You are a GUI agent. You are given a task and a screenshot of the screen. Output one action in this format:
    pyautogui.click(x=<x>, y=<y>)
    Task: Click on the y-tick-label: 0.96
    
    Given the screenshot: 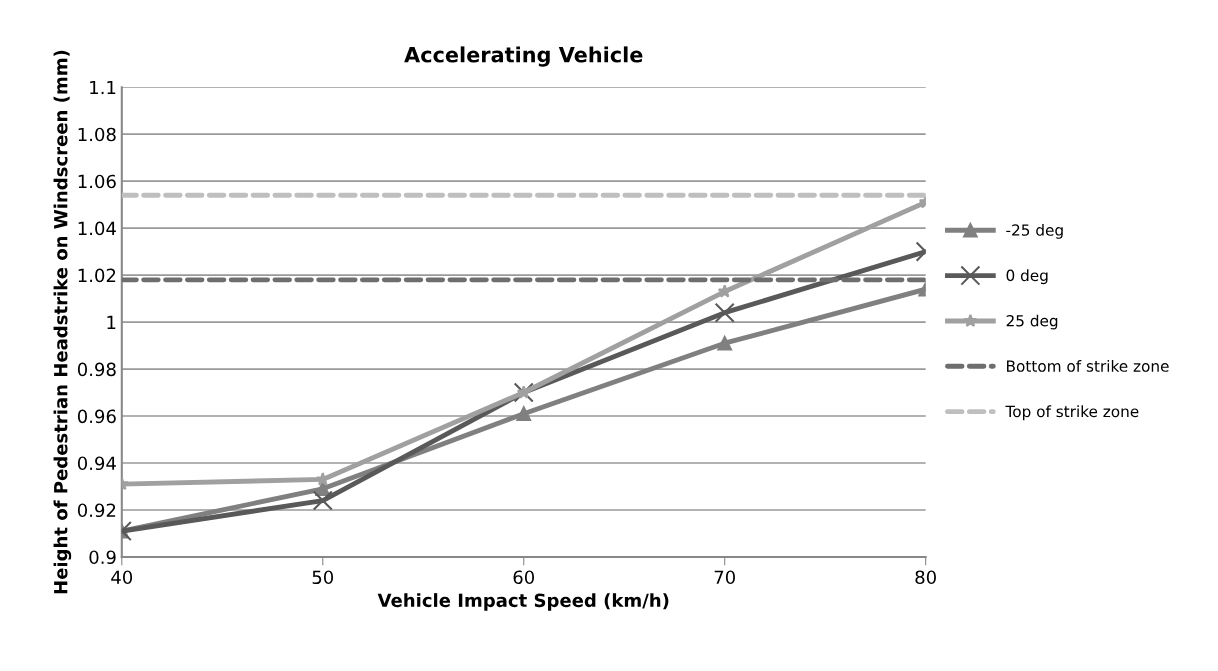 What is the action you would take?
    pyautogui.click(x=96, y=416)
    